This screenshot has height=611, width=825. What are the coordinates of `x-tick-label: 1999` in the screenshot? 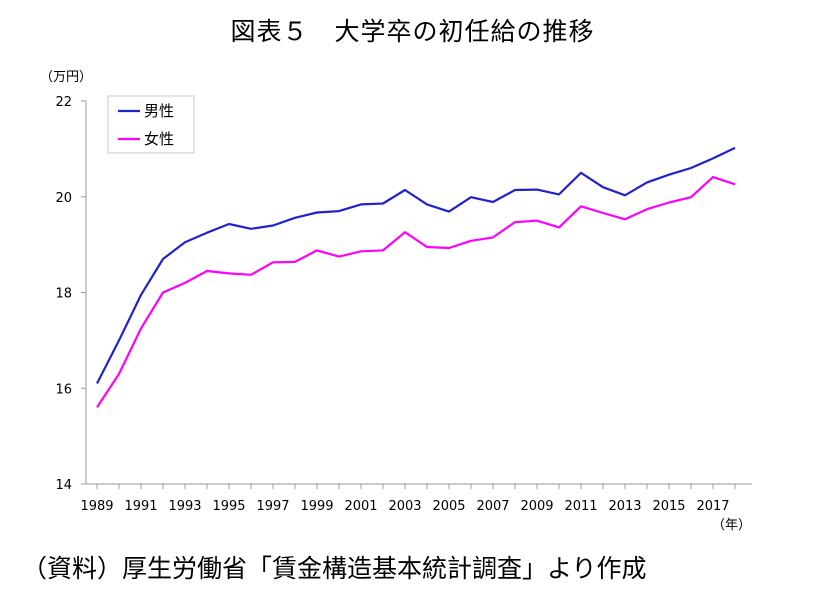 It's located at (316, 506).